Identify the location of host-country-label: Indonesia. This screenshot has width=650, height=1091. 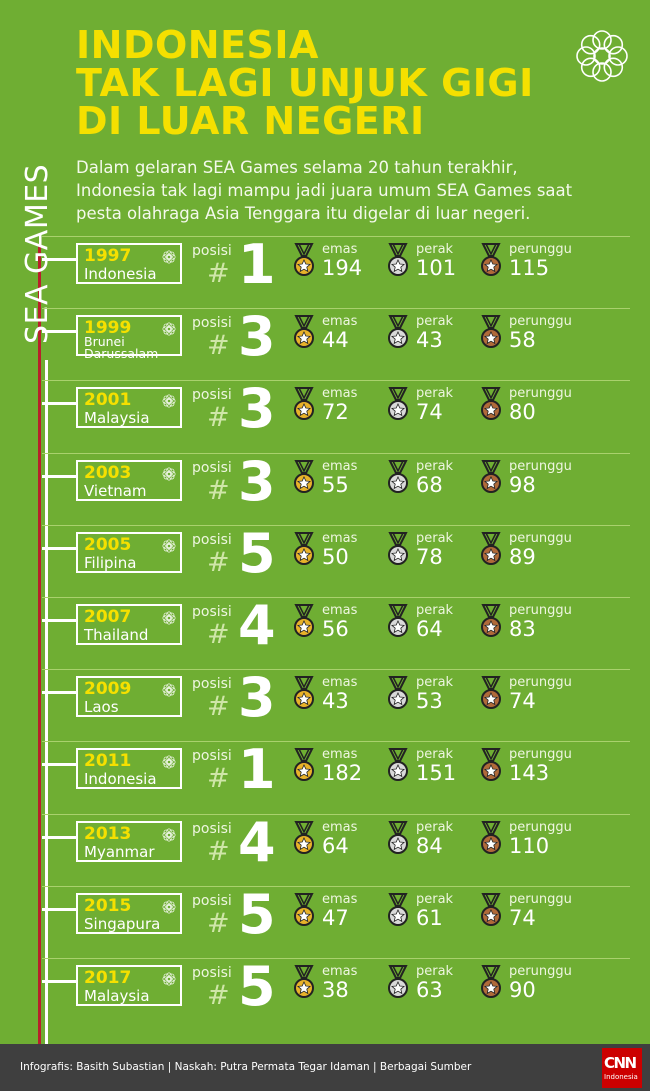
(120, 274).